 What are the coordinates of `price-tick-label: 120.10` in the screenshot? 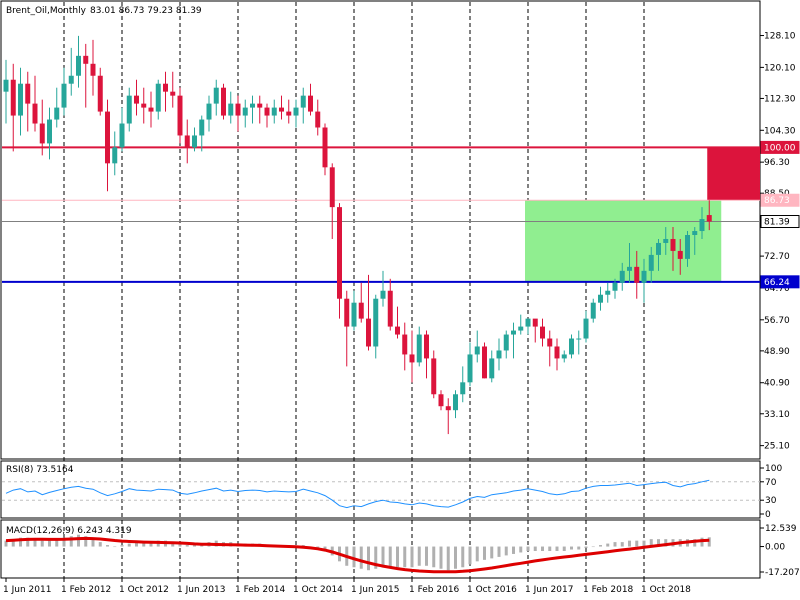 It's located at (780, 68).